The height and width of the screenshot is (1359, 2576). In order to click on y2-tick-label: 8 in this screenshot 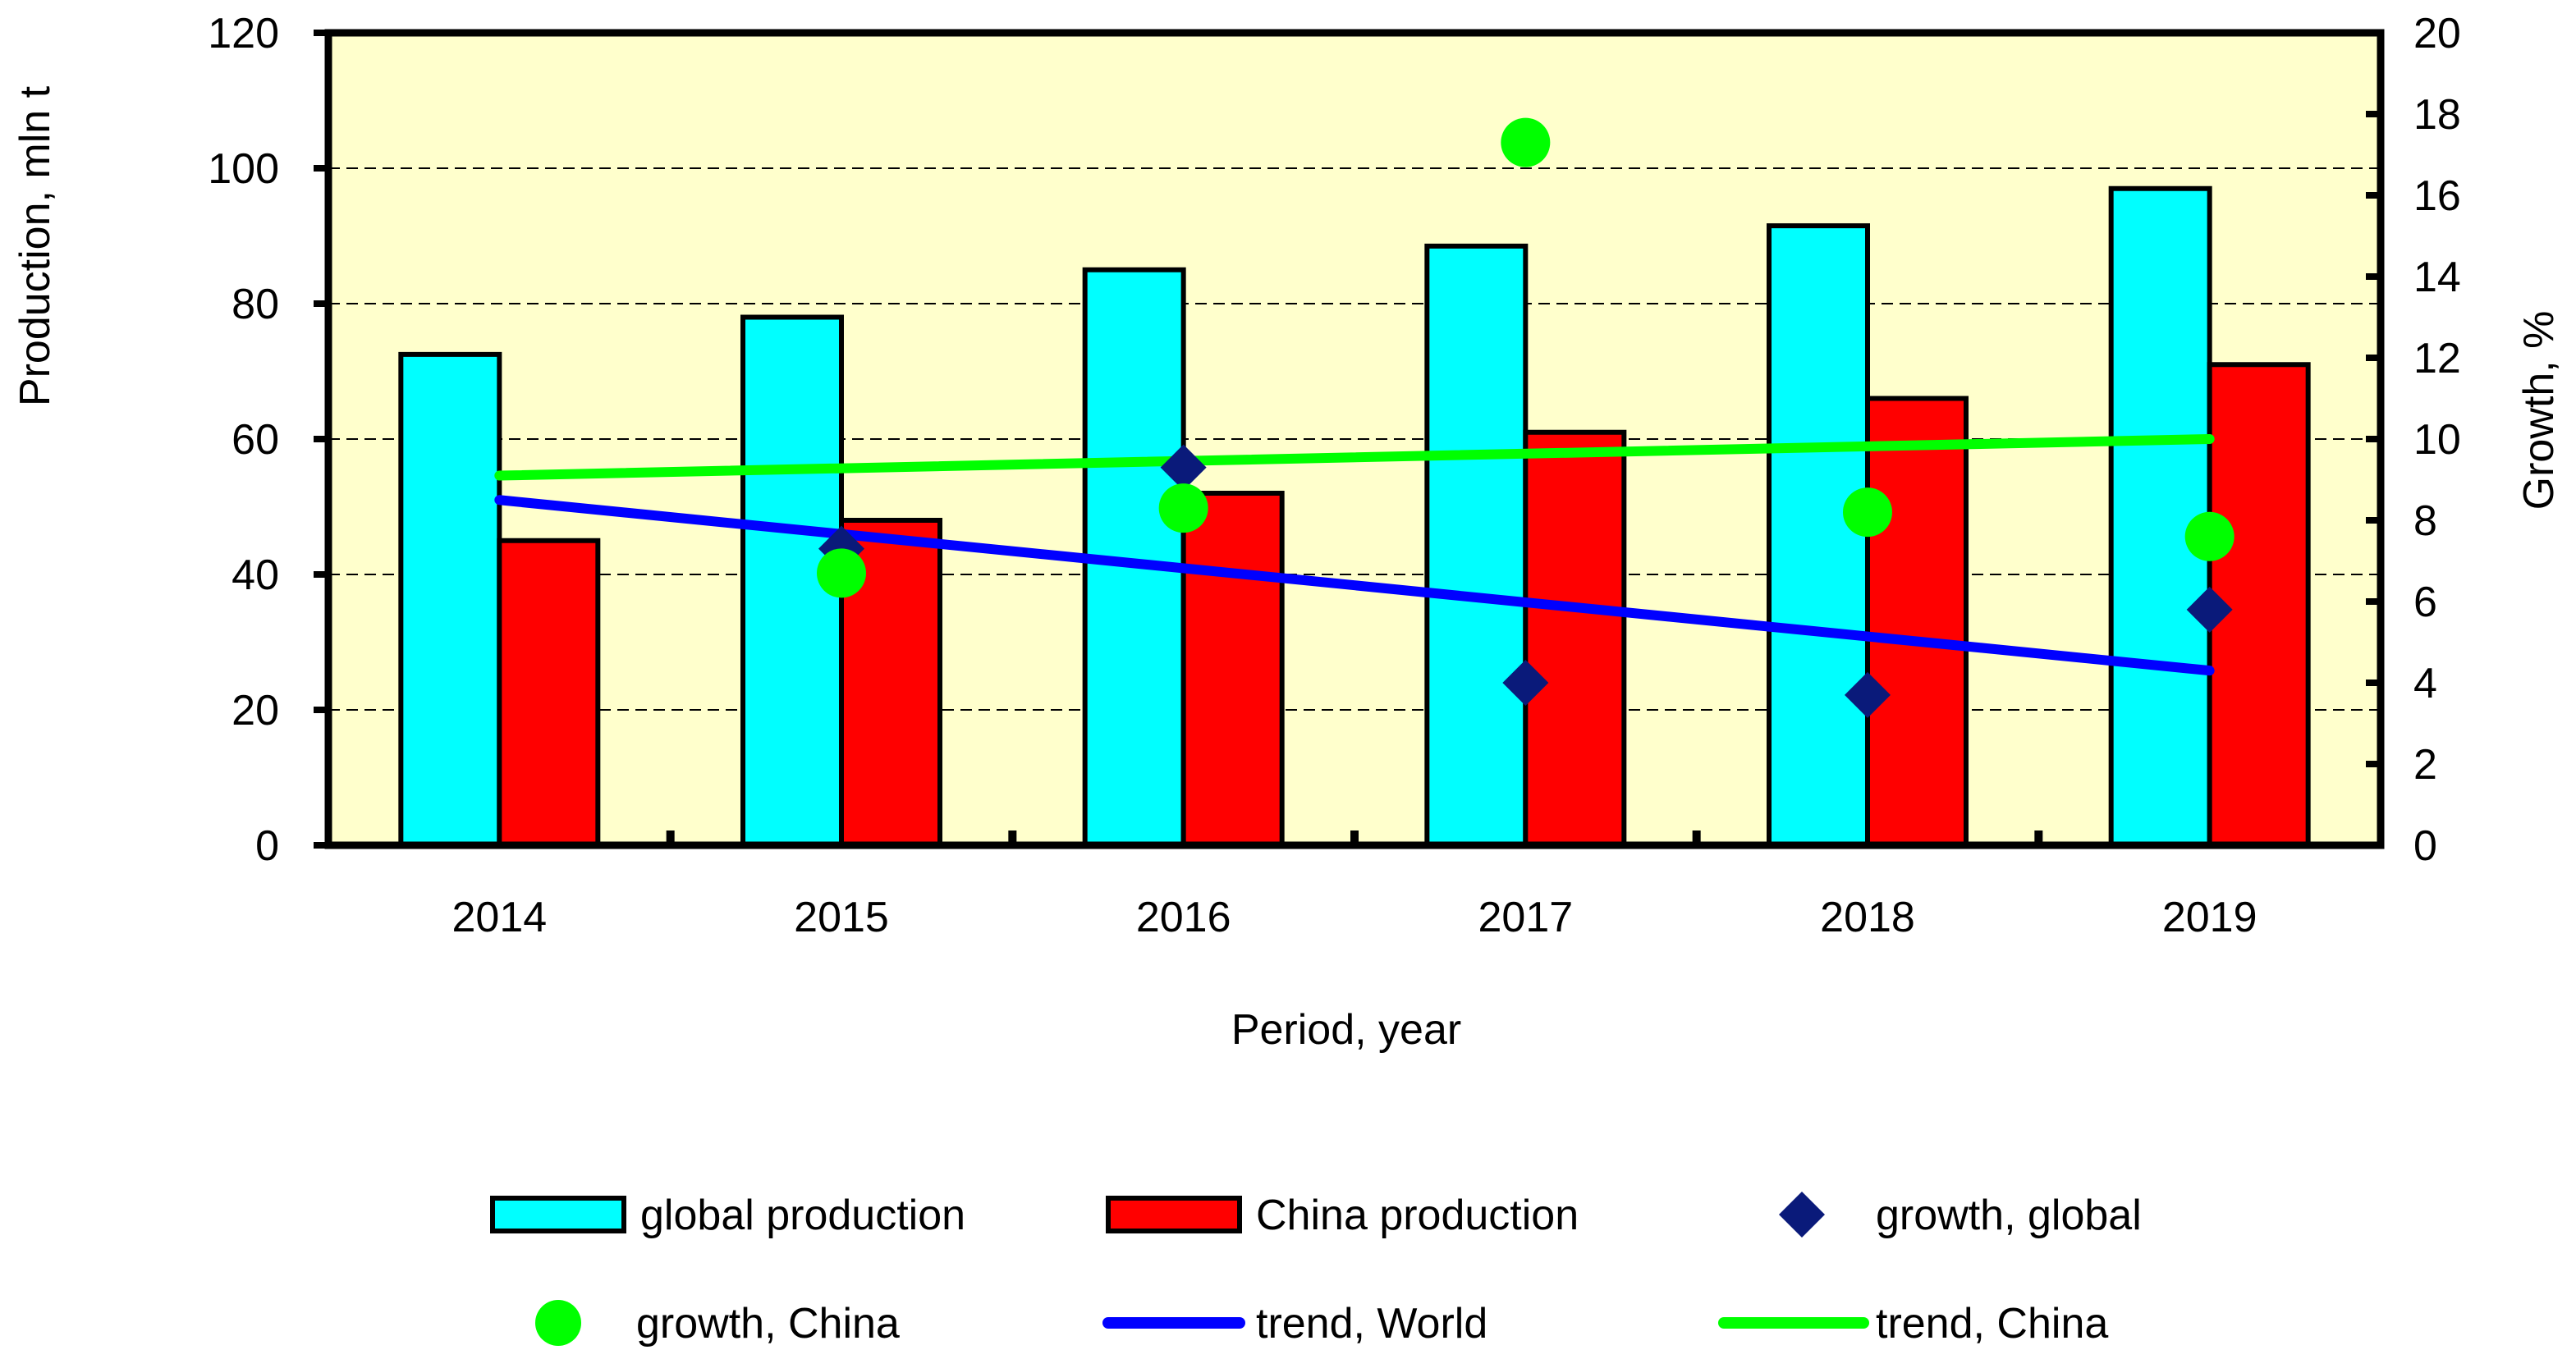, I will do `click(2425, 521)`.